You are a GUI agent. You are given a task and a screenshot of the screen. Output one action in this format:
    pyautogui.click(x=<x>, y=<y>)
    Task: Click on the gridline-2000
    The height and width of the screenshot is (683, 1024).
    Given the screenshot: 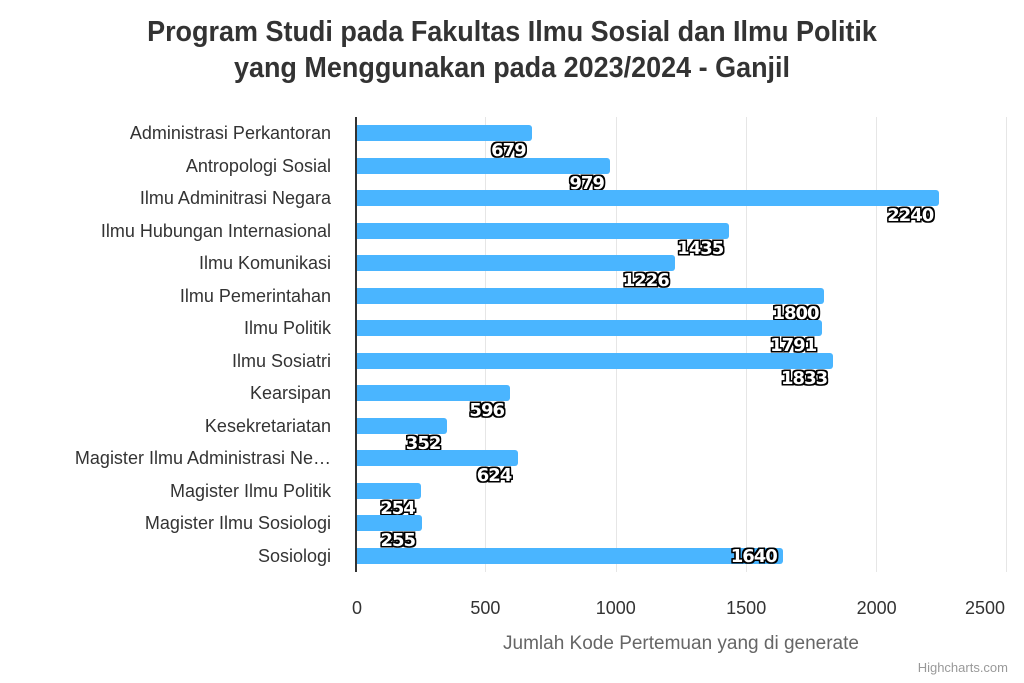 What is the action you would take?
    pyautogui.click(x=876, y=344)
    